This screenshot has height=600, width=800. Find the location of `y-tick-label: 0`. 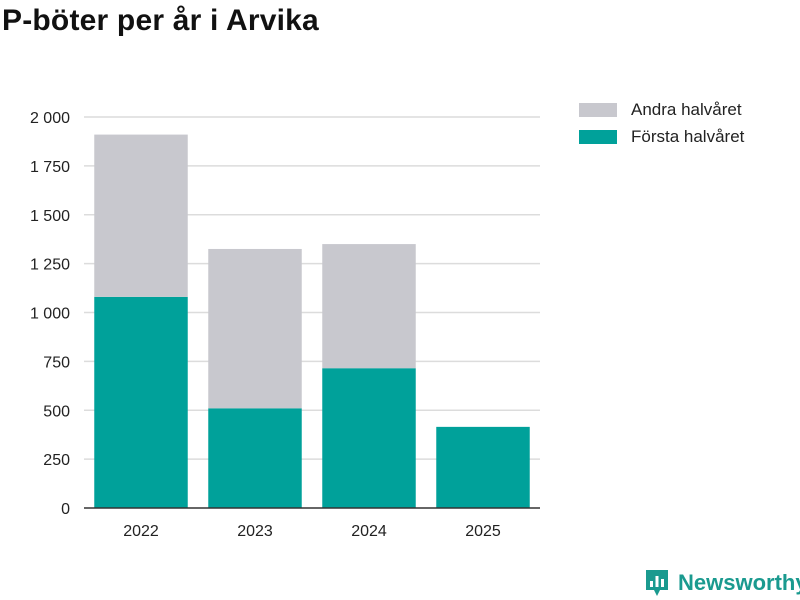

y-tick-label: 0 is located at coordinates (65, 509).